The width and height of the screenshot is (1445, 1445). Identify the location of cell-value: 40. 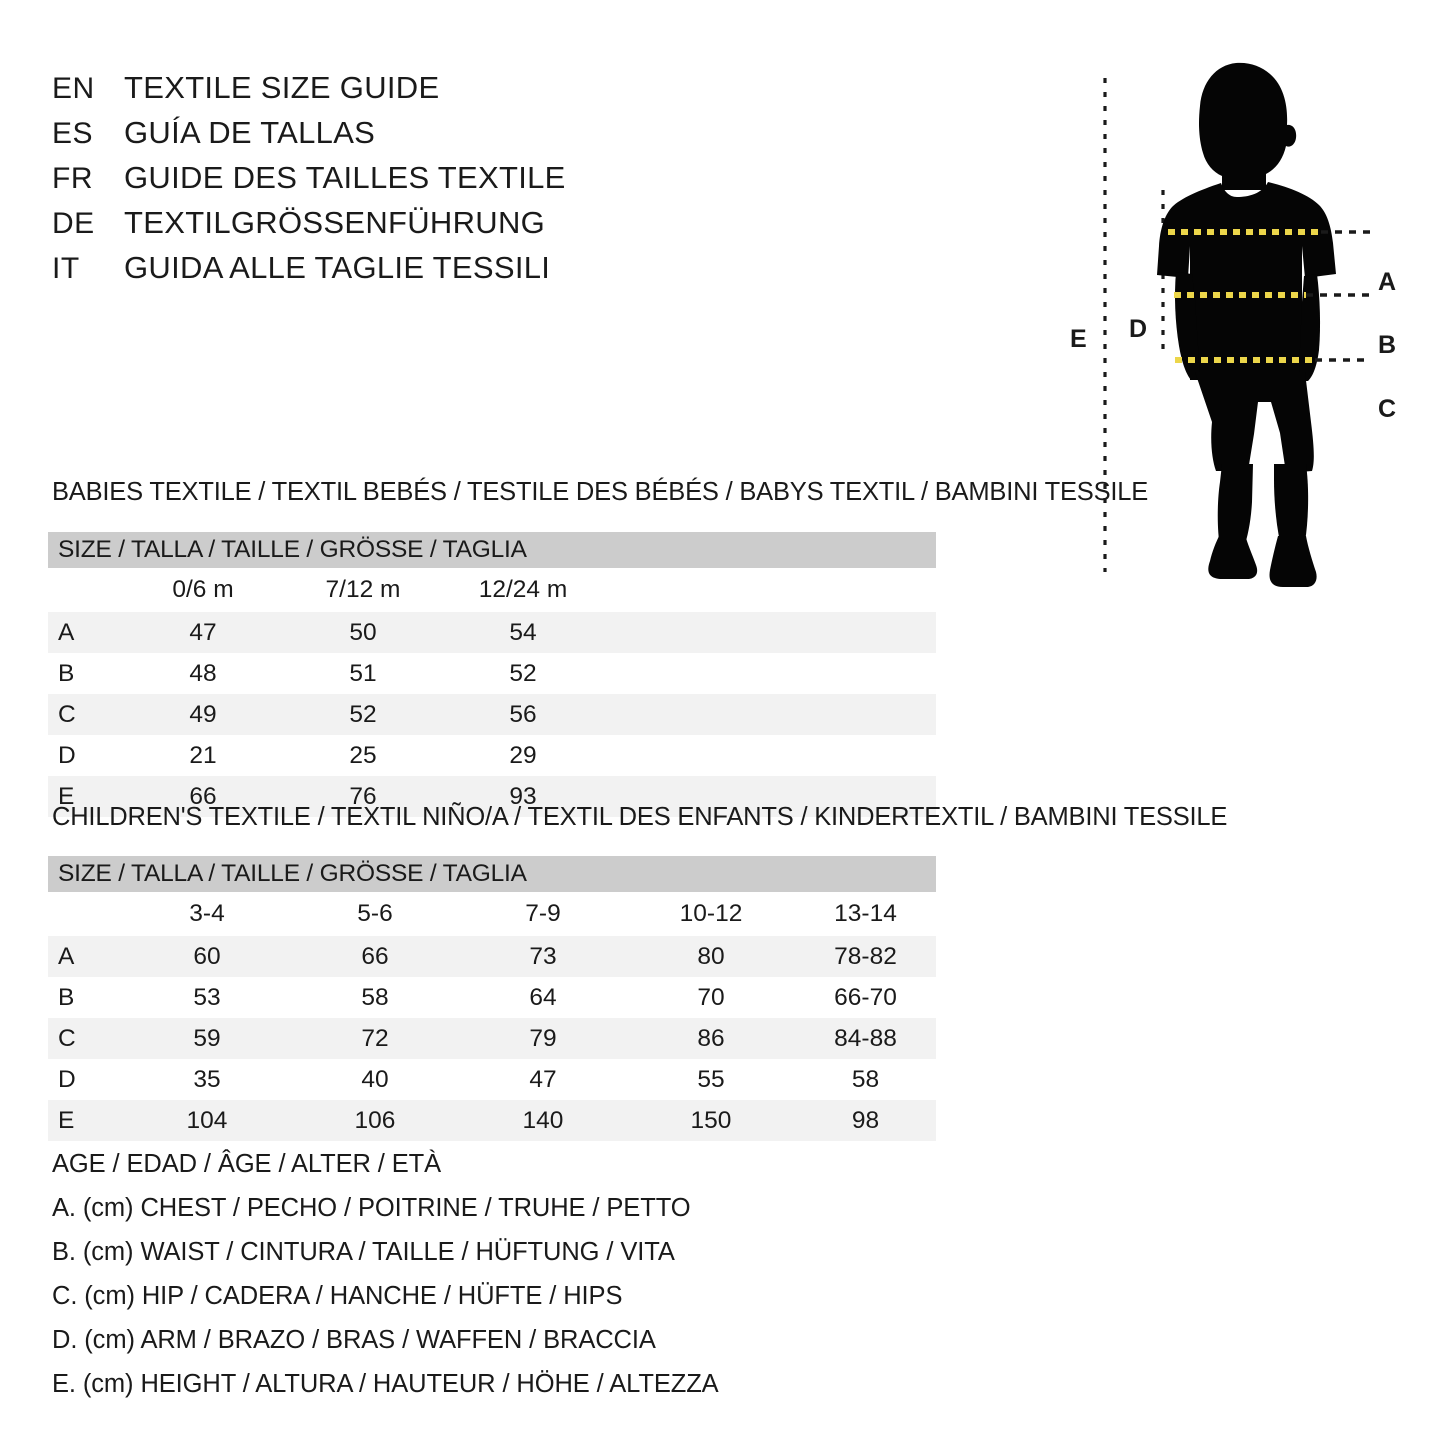
(375, 1079).